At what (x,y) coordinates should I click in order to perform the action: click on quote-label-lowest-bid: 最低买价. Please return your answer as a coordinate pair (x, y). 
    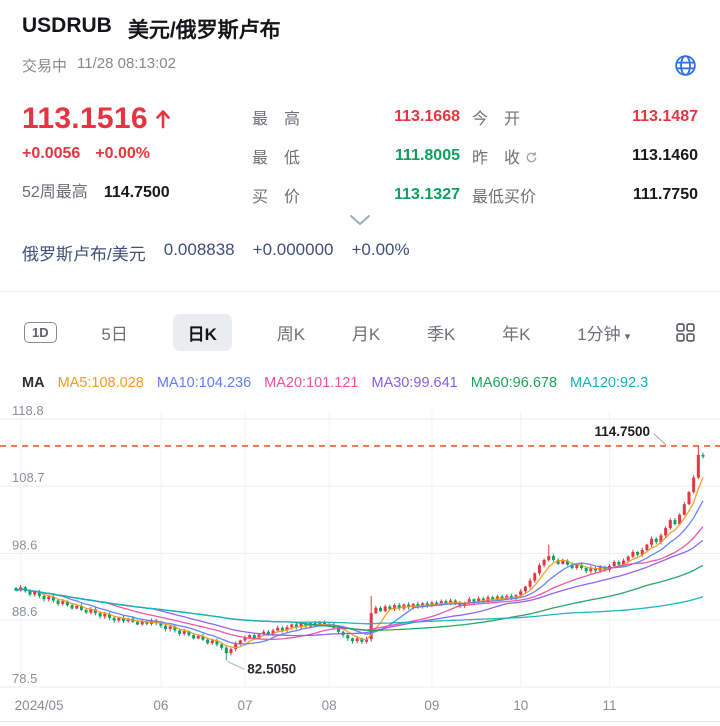
    Looking at the image, I should click on (504, 197).